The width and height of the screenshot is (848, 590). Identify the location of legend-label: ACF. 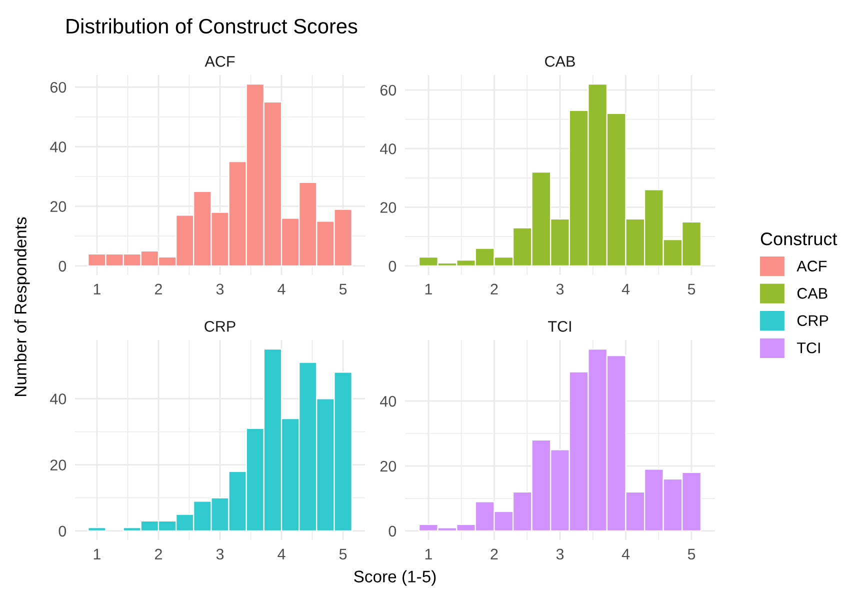
(811, 266).